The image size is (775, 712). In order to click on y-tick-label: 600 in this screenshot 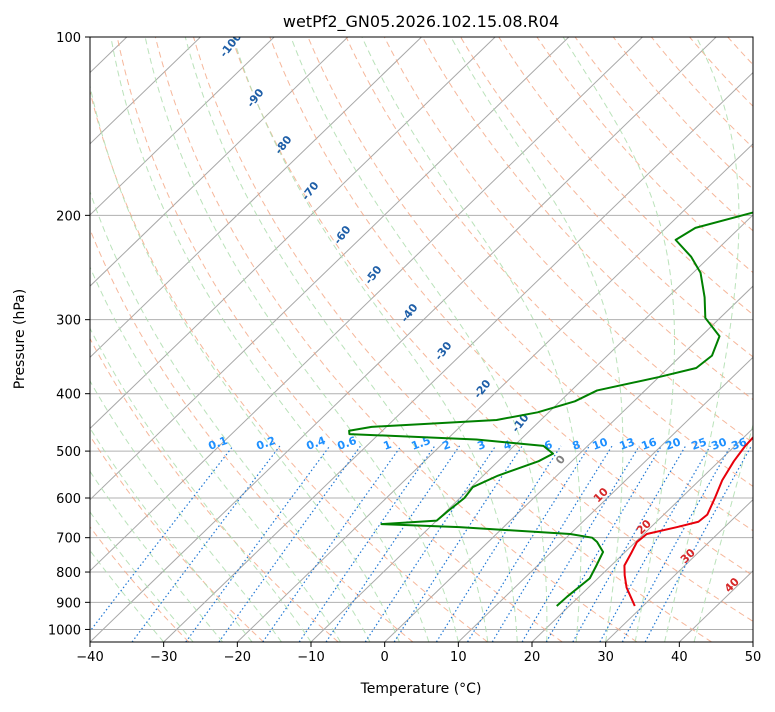, I will do `click(68, 499)`.